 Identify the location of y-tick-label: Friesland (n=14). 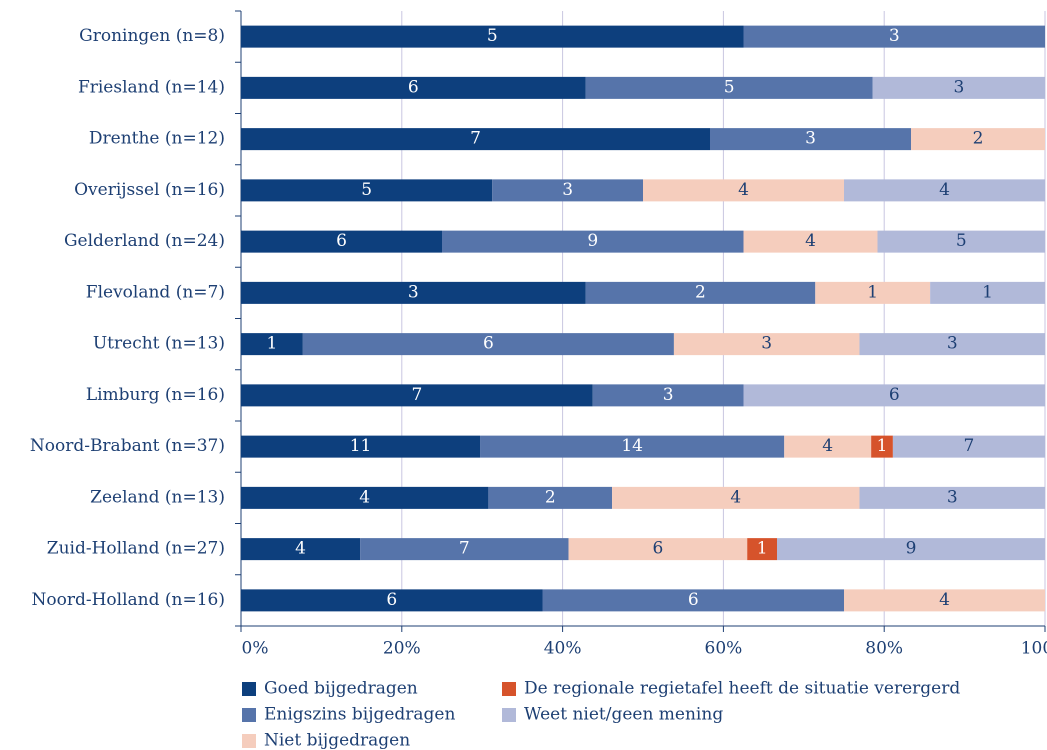
(151, 87).